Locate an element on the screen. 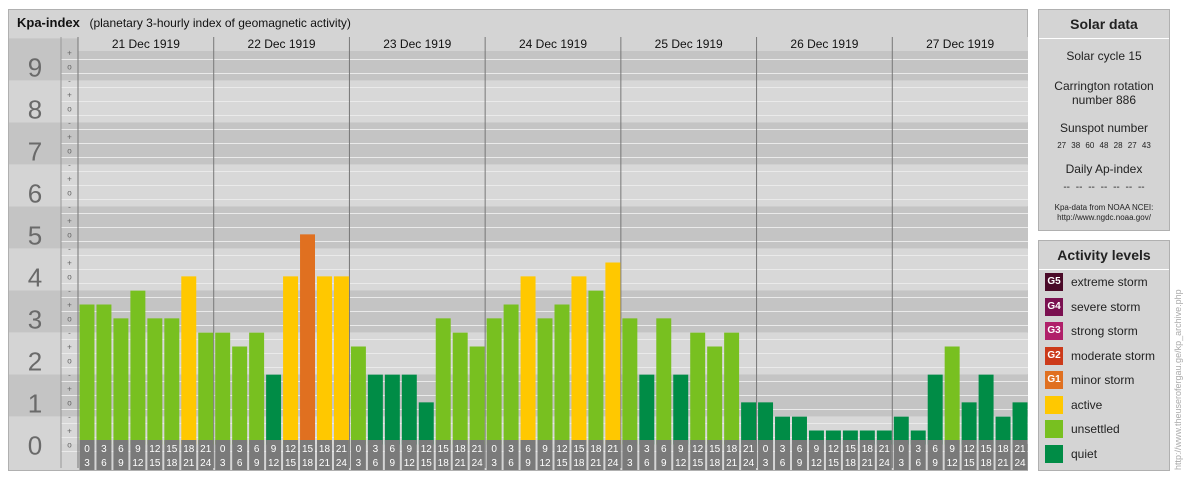 The width and height of the screenshot is (1184, 480). legend-label: quiet is located at coordinates (1084, 453).